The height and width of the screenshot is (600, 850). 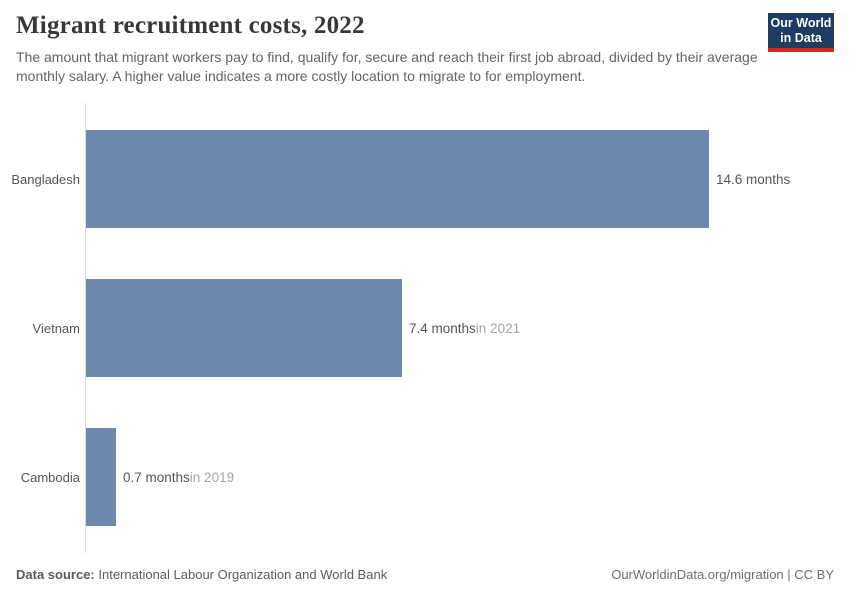 I want to click on category-label-cambodia: Cambodia, so click(x=50, y=477).